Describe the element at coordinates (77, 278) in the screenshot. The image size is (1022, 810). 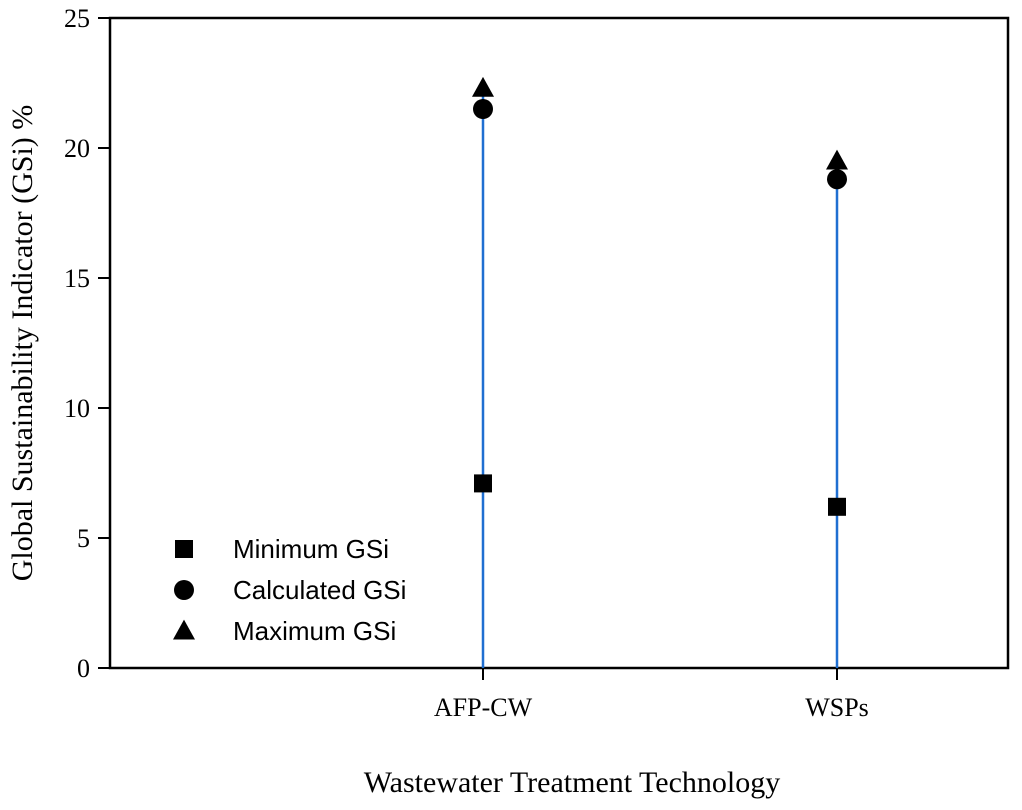
I see `y-tick-label: 15` at that location.